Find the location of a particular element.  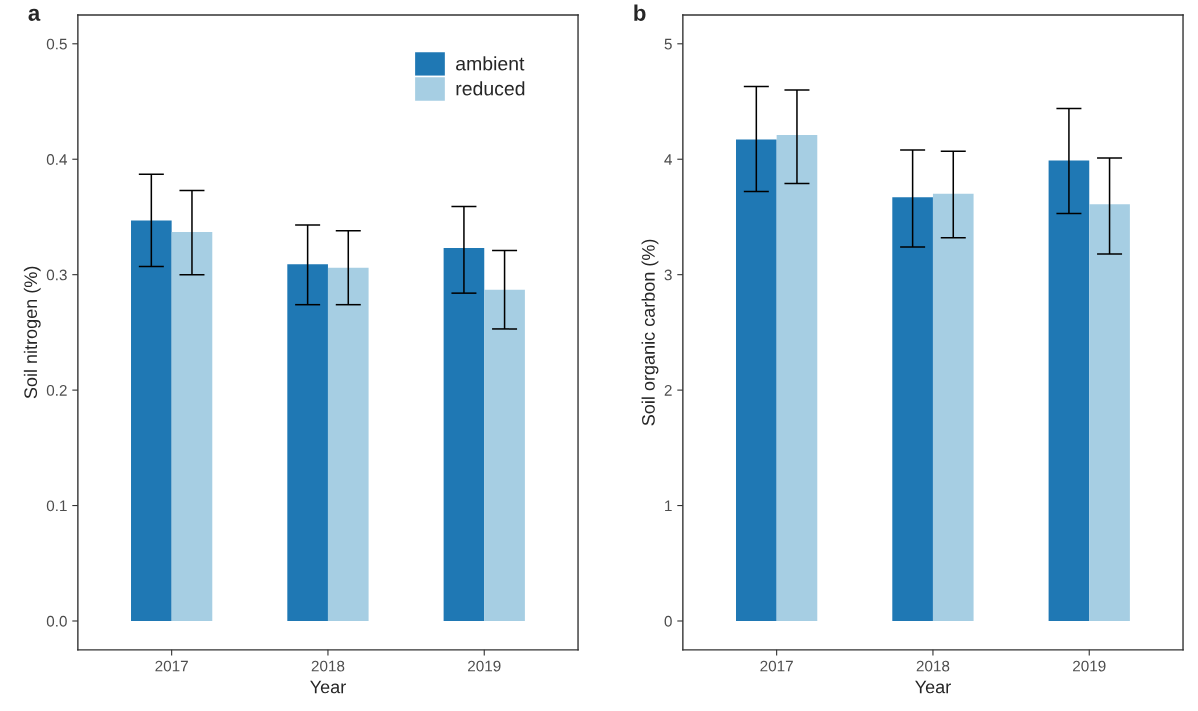

y-tick-label: 0.4 is located at coordinates (57, 159).